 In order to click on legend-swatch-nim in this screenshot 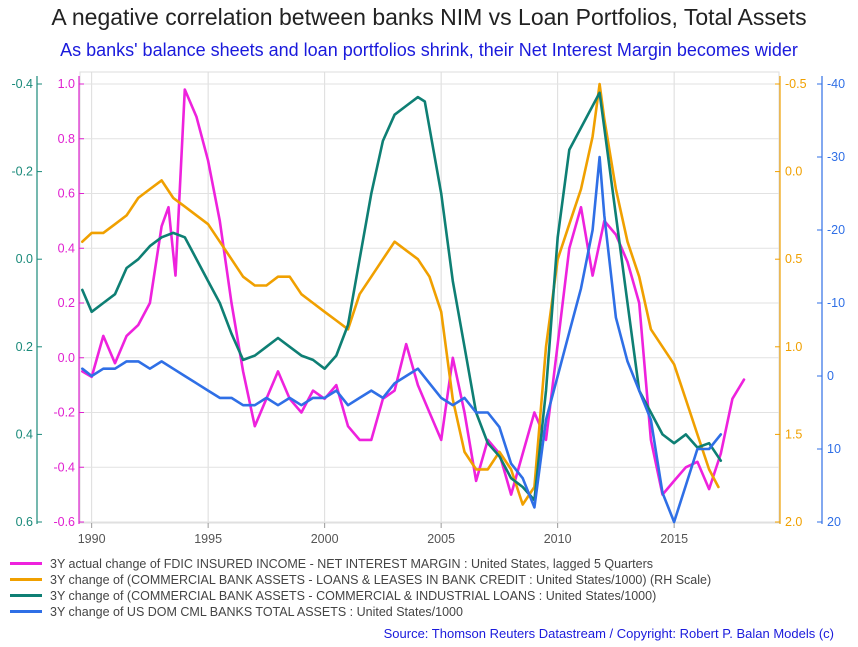, I will do `click(26, 564)`.